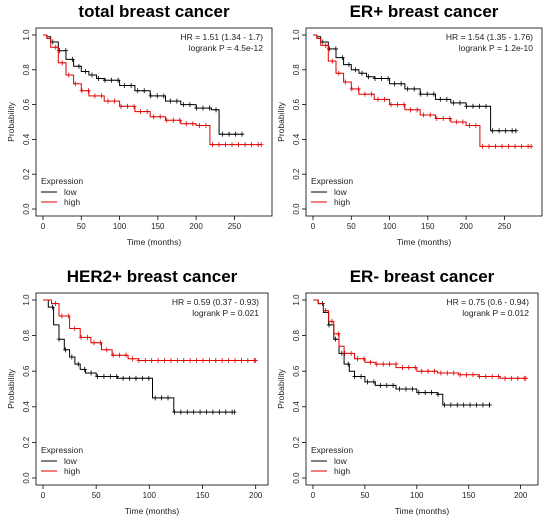  What do you see at coordinates (489, 37) in the screenshot?
I see `hazard-ratio-text: HR = 1.54 (1.35 - 1.76)` at bounding box center [489, 37].